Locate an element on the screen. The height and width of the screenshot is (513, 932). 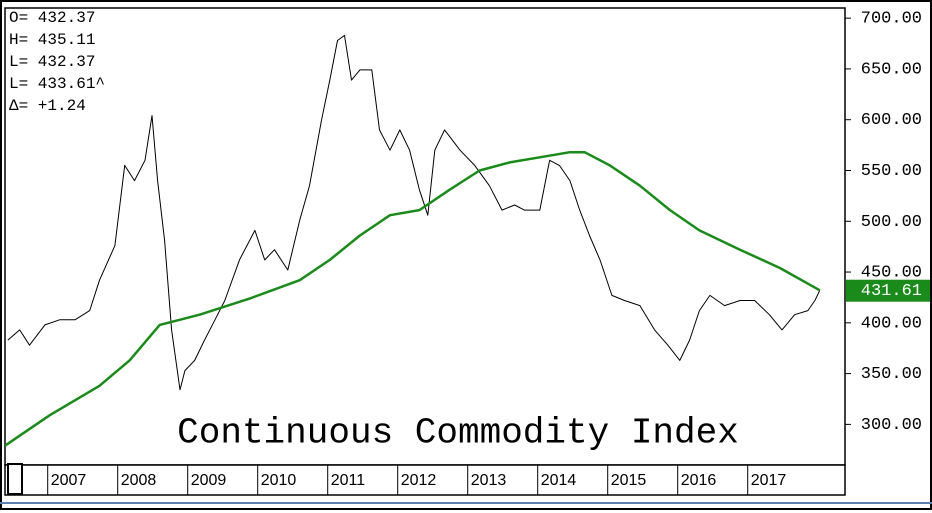
x-tick-label: 2010 is located at coordinates (279, 480).